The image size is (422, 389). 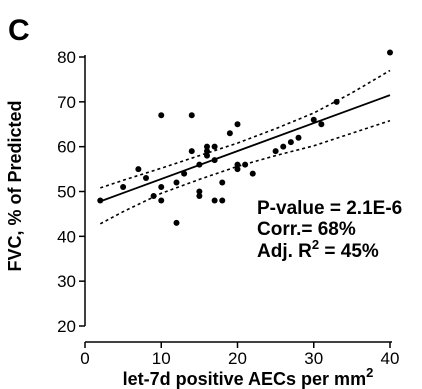 I want to click on x-axis-title: let-7d positive AECs per mm2, so click(x=248, y=377).